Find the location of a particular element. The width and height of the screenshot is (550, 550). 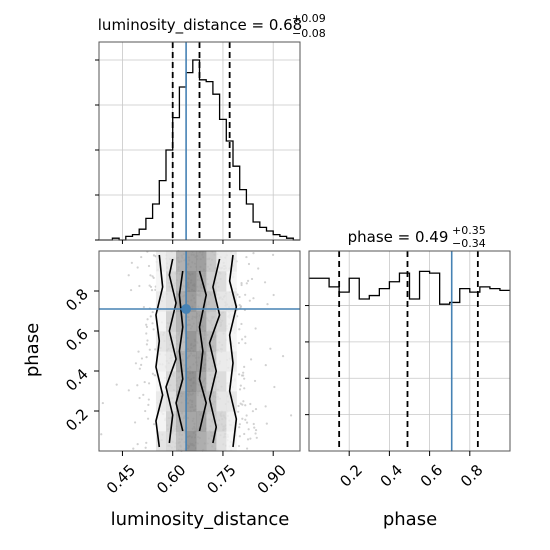

contour-middle-right is located at coordinates (214, 351).